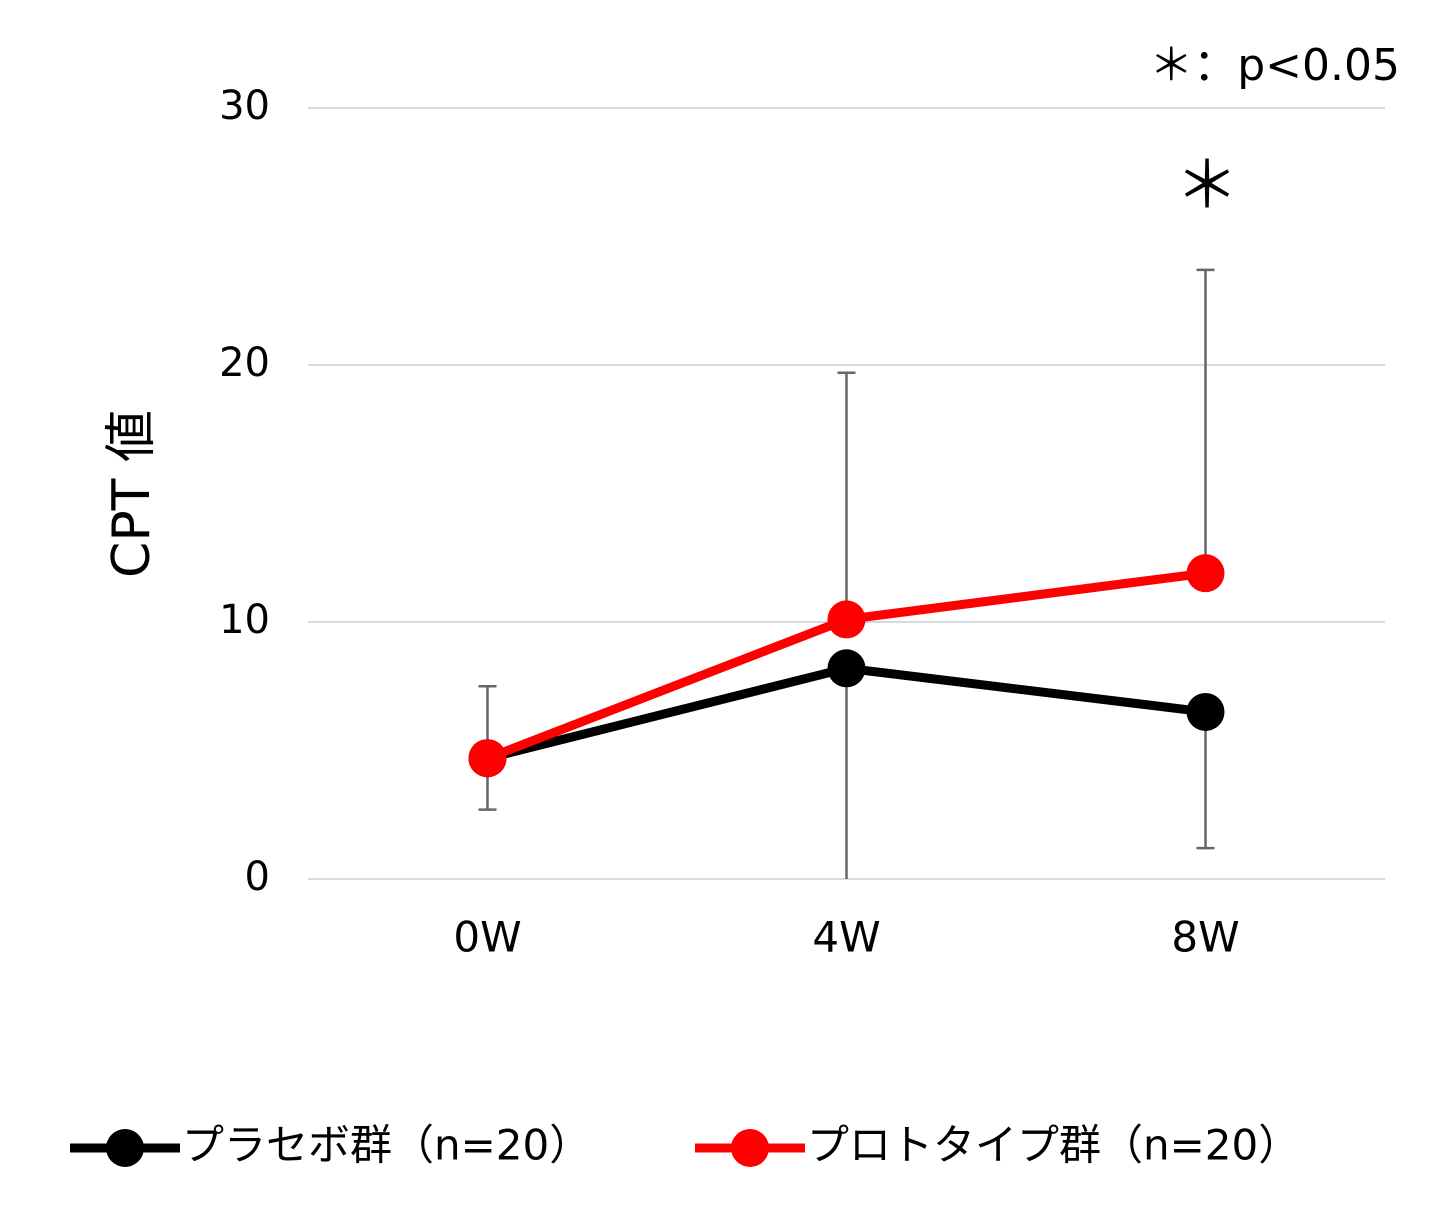  What do you see at coordinates (1205, 937) in the screenshot?
I see `x-tick-label: 8W` at bounding box center [1205, 937].